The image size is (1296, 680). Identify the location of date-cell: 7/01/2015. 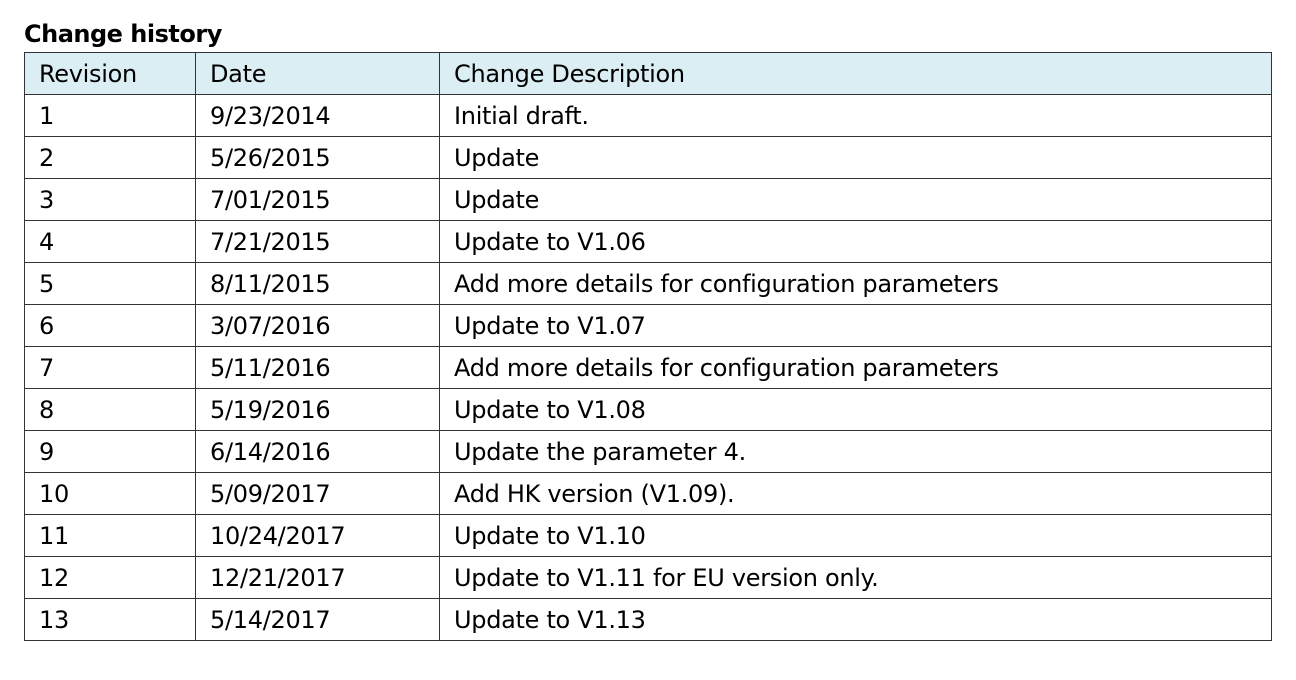
(317, 199).